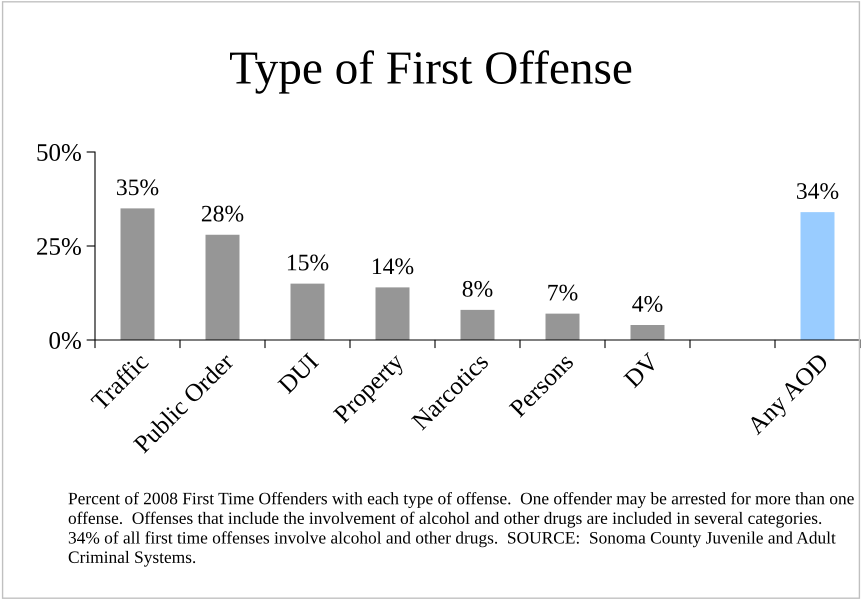  What do you see at coordinates (298, 373) in the screenshot?
I see `x-tick-label: DUI` at bounding box center [298, 373].